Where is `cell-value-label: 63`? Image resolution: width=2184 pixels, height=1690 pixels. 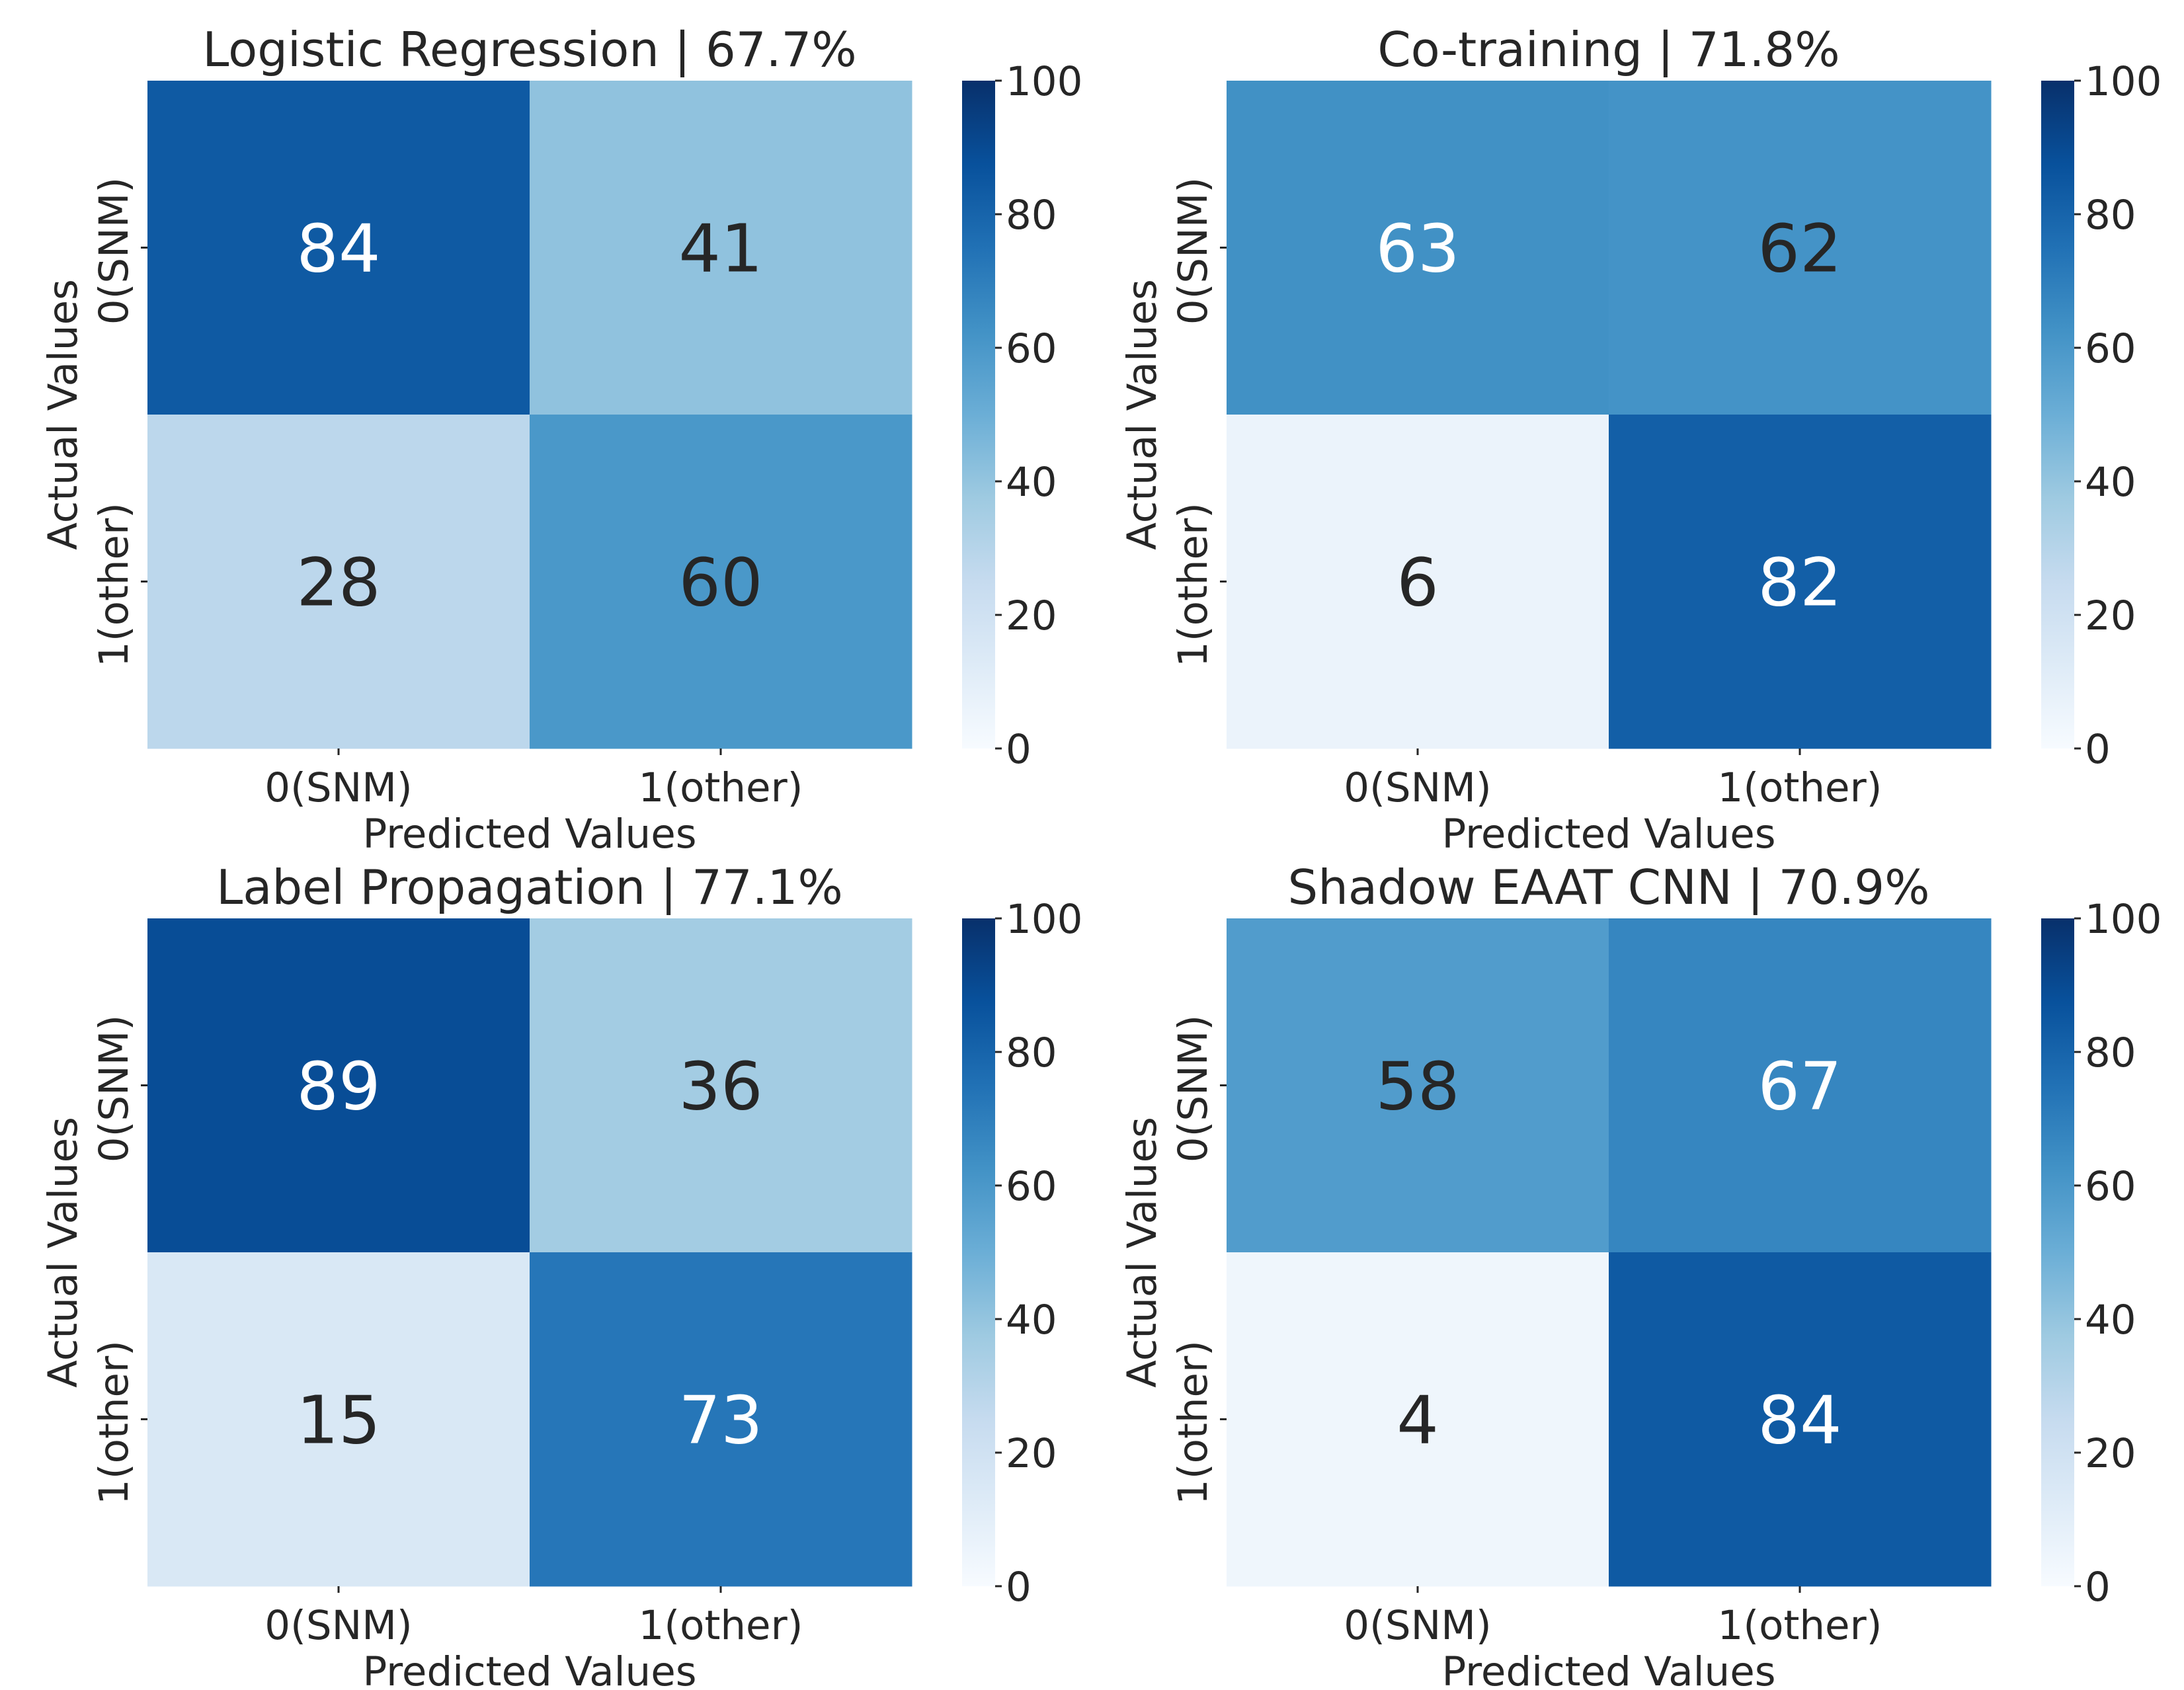
cell-value-label: 63 is located at coordinates (1417, 249).